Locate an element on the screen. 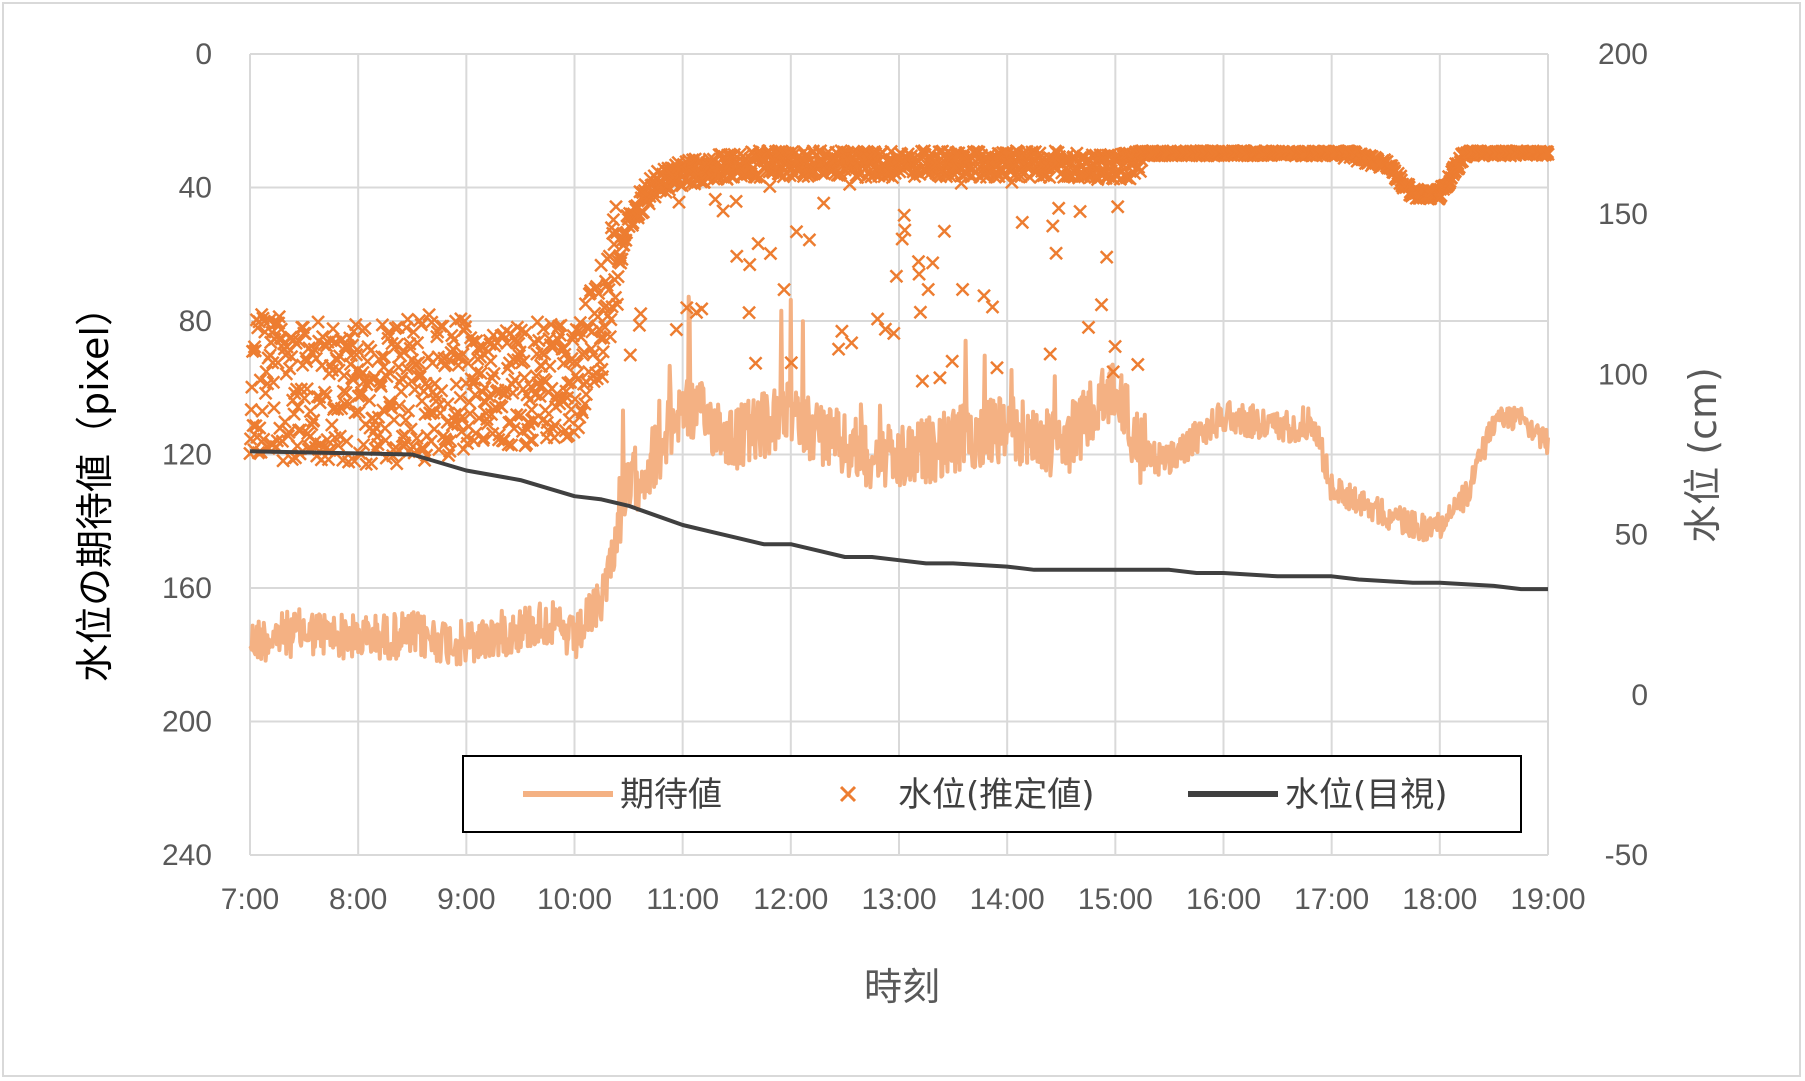 This screenshot has width=1805, height=1081. legend-swatch-estimated is located at coordinates (848, 794).